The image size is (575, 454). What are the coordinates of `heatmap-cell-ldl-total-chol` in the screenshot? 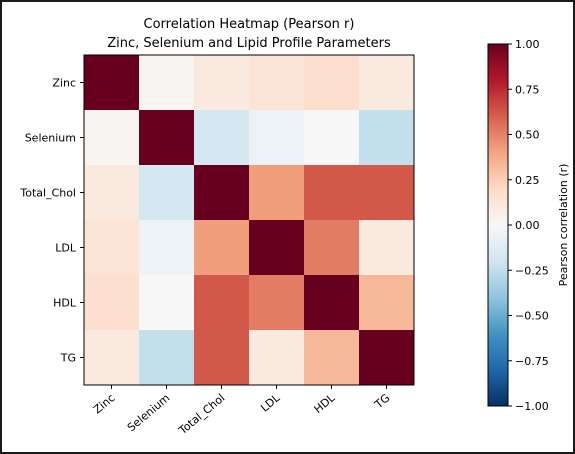 It's located at (221, 247).